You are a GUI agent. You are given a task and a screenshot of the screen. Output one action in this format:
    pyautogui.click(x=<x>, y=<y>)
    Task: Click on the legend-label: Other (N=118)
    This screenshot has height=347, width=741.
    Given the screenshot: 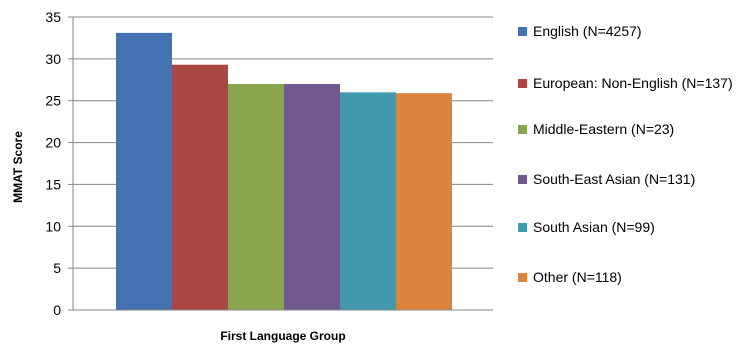 What is the action you would take?
    pyautogui.click(x=577, y=277)
    